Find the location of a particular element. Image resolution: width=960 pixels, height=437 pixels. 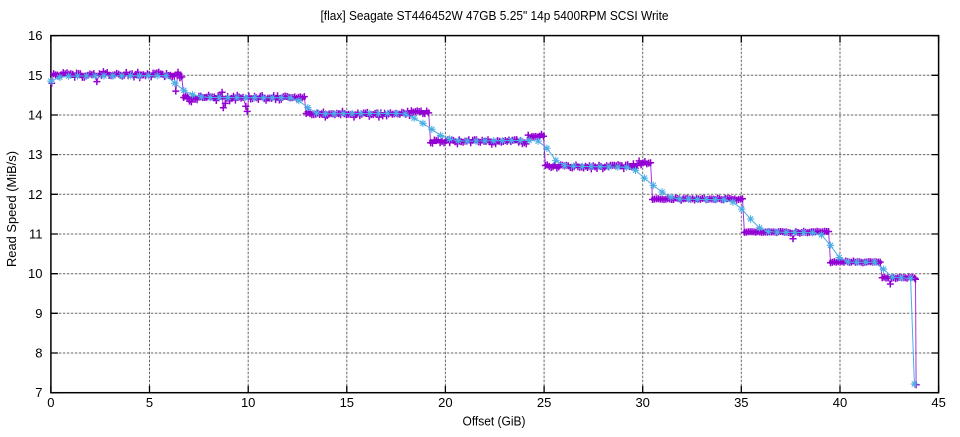

svg-text: 7 is located at coordinates (38, 392).